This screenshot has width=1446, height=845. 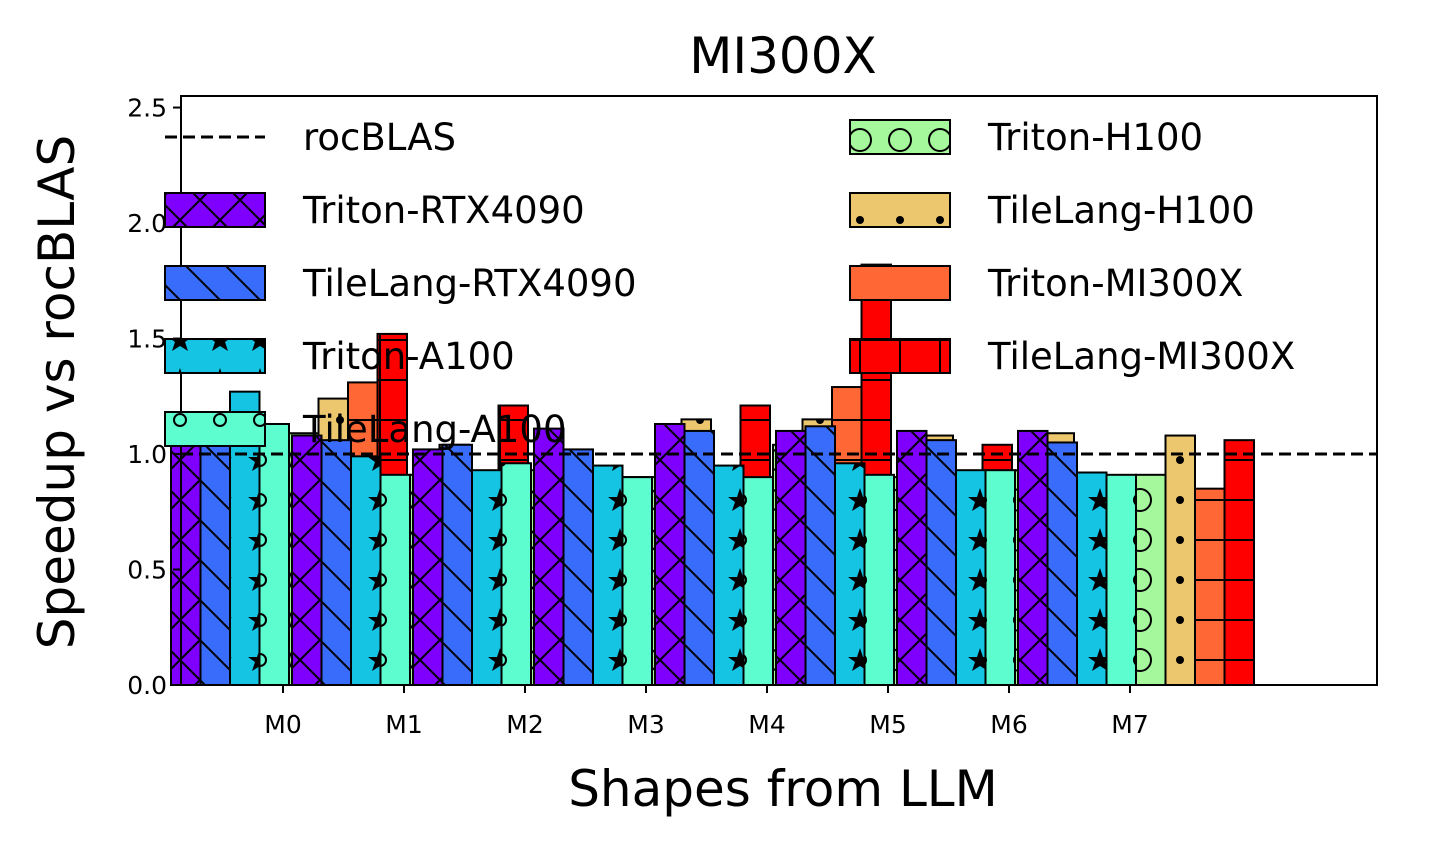 What do you see at coordinates (670, 554) in the screenshot?
I see `bar-triton-rtx4090-m4` at bounding box center [670, 554].